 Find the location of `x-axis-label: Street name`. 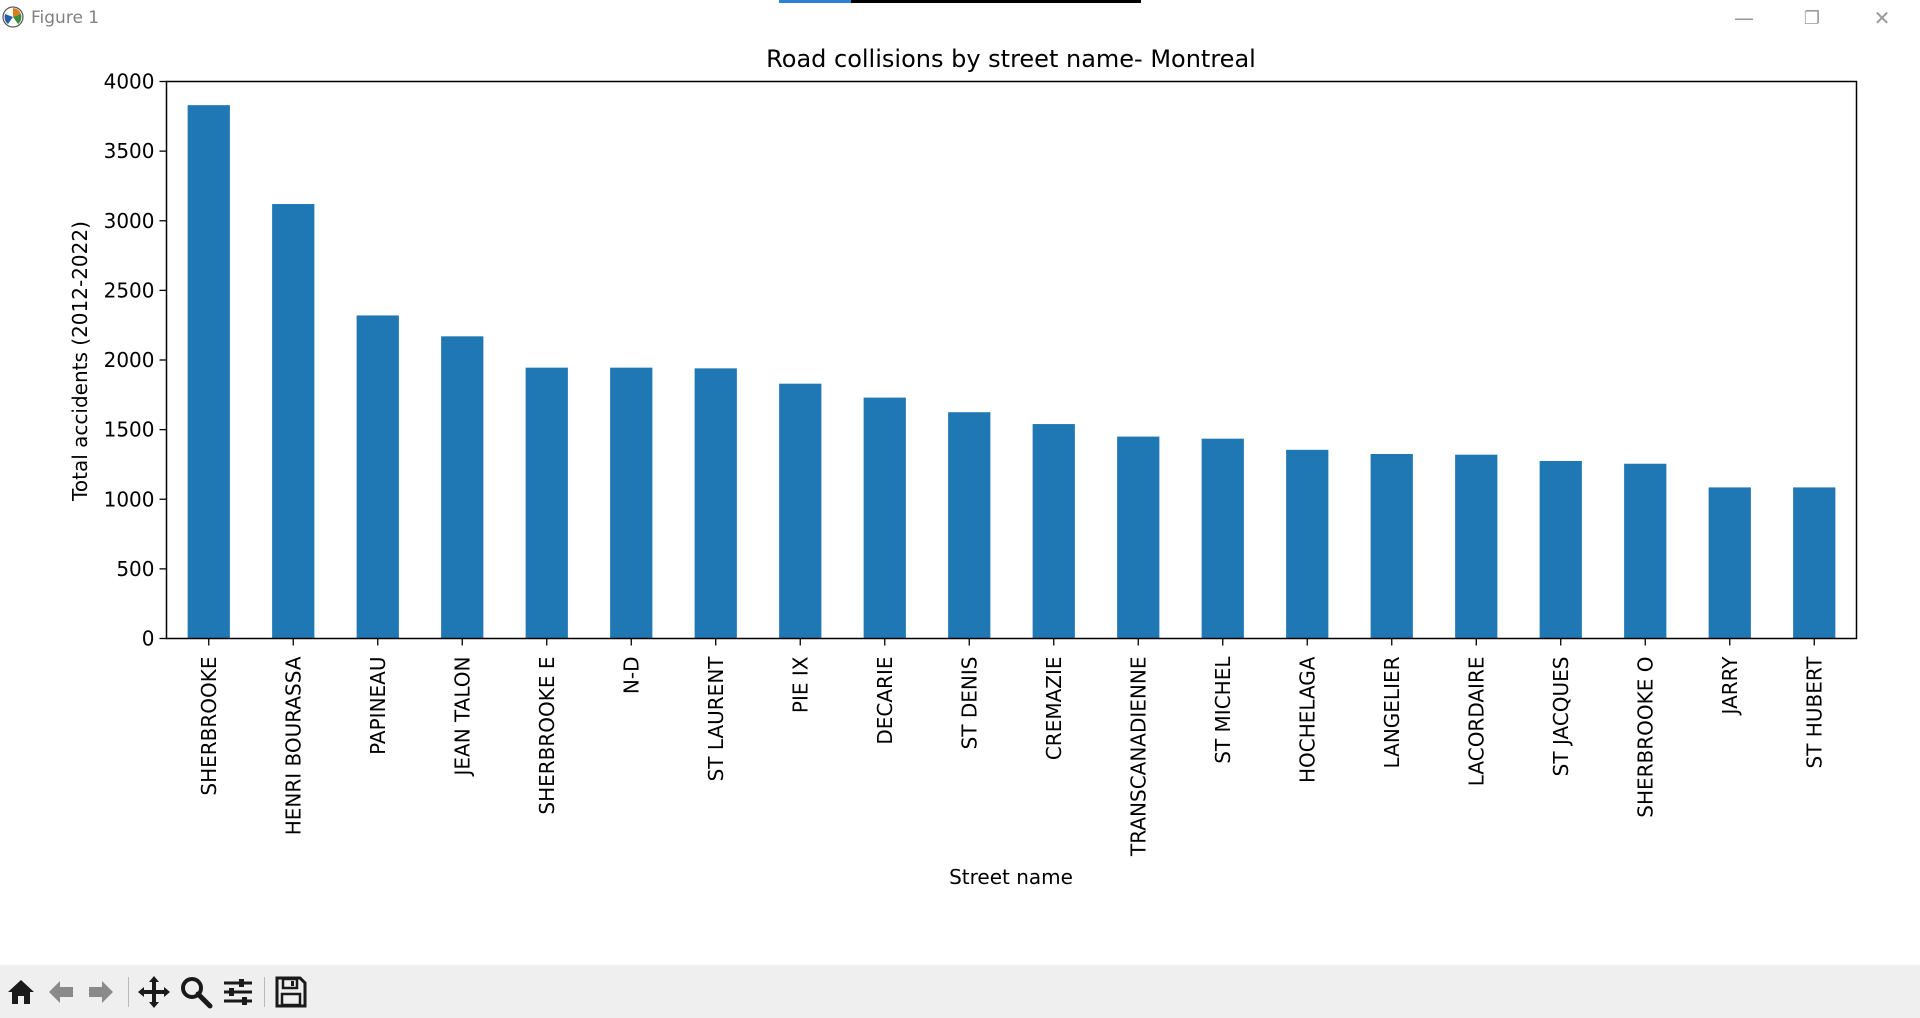

x-axis-label: Street name is located at coordinates (1011, 877).